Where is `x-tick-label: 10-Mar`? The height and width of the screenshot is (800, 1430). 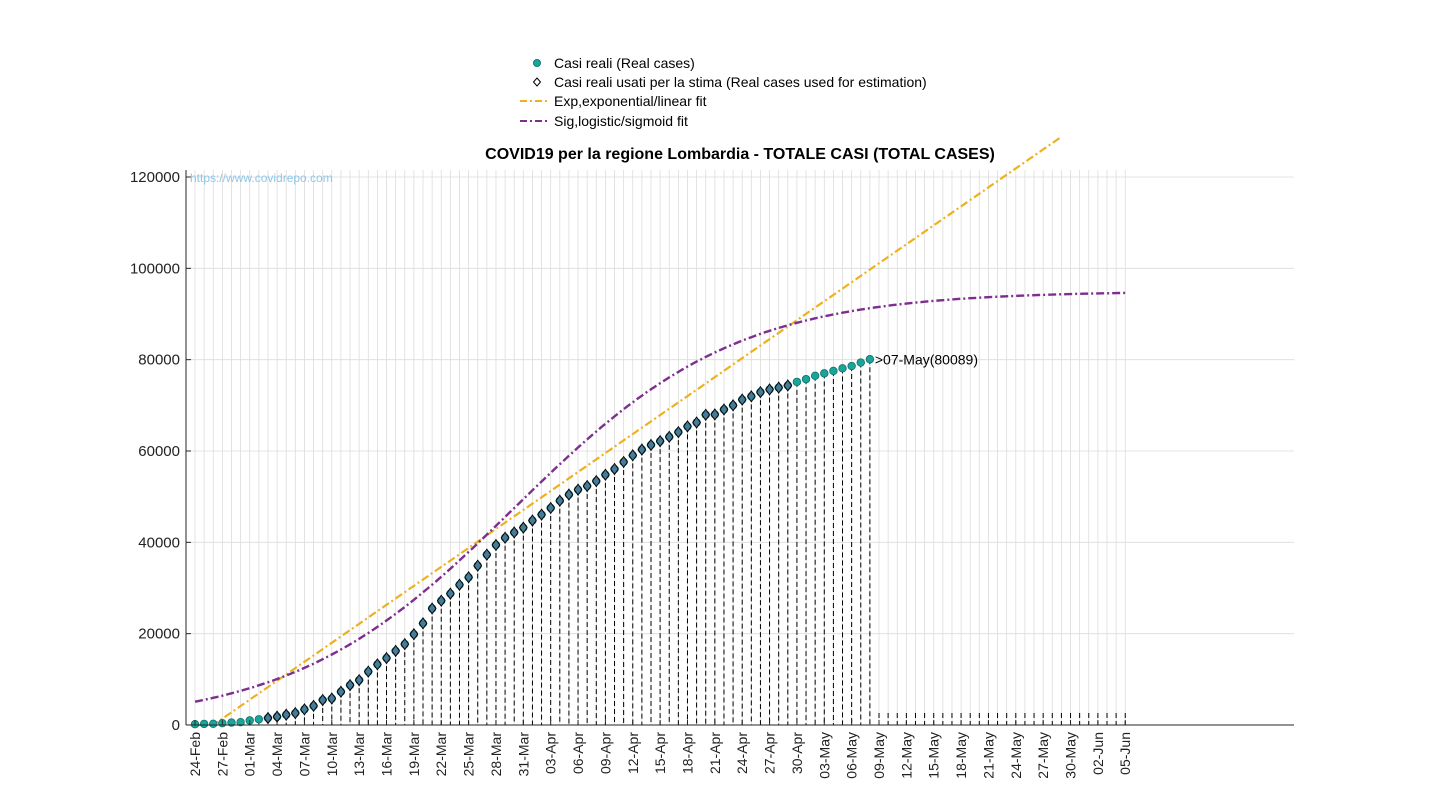
x-tick-label: 10-Mar is located at coordinates (332, 754).